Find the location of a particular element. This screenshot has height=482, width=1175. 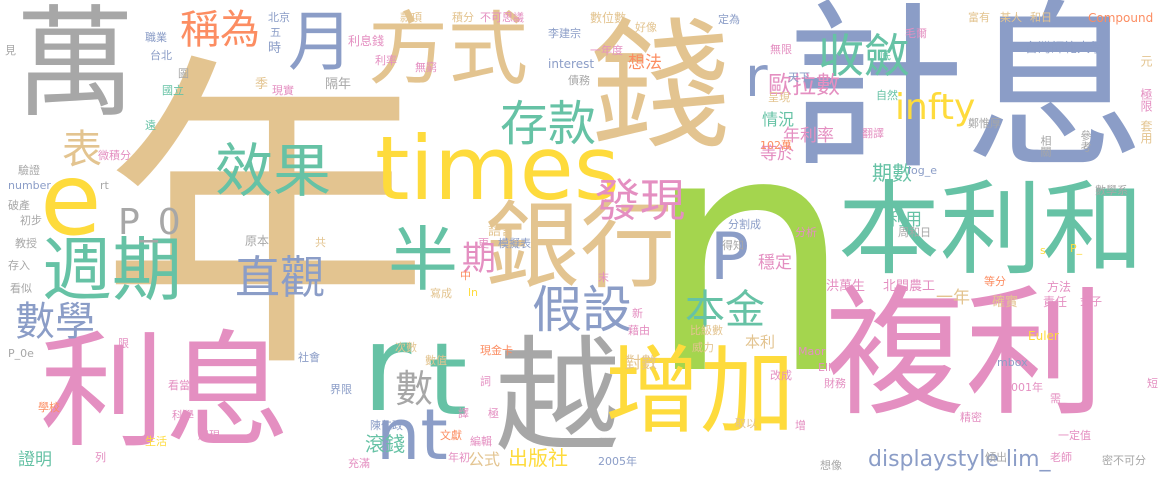

word-beijing: 北京 is located at coordinates (279, 17).